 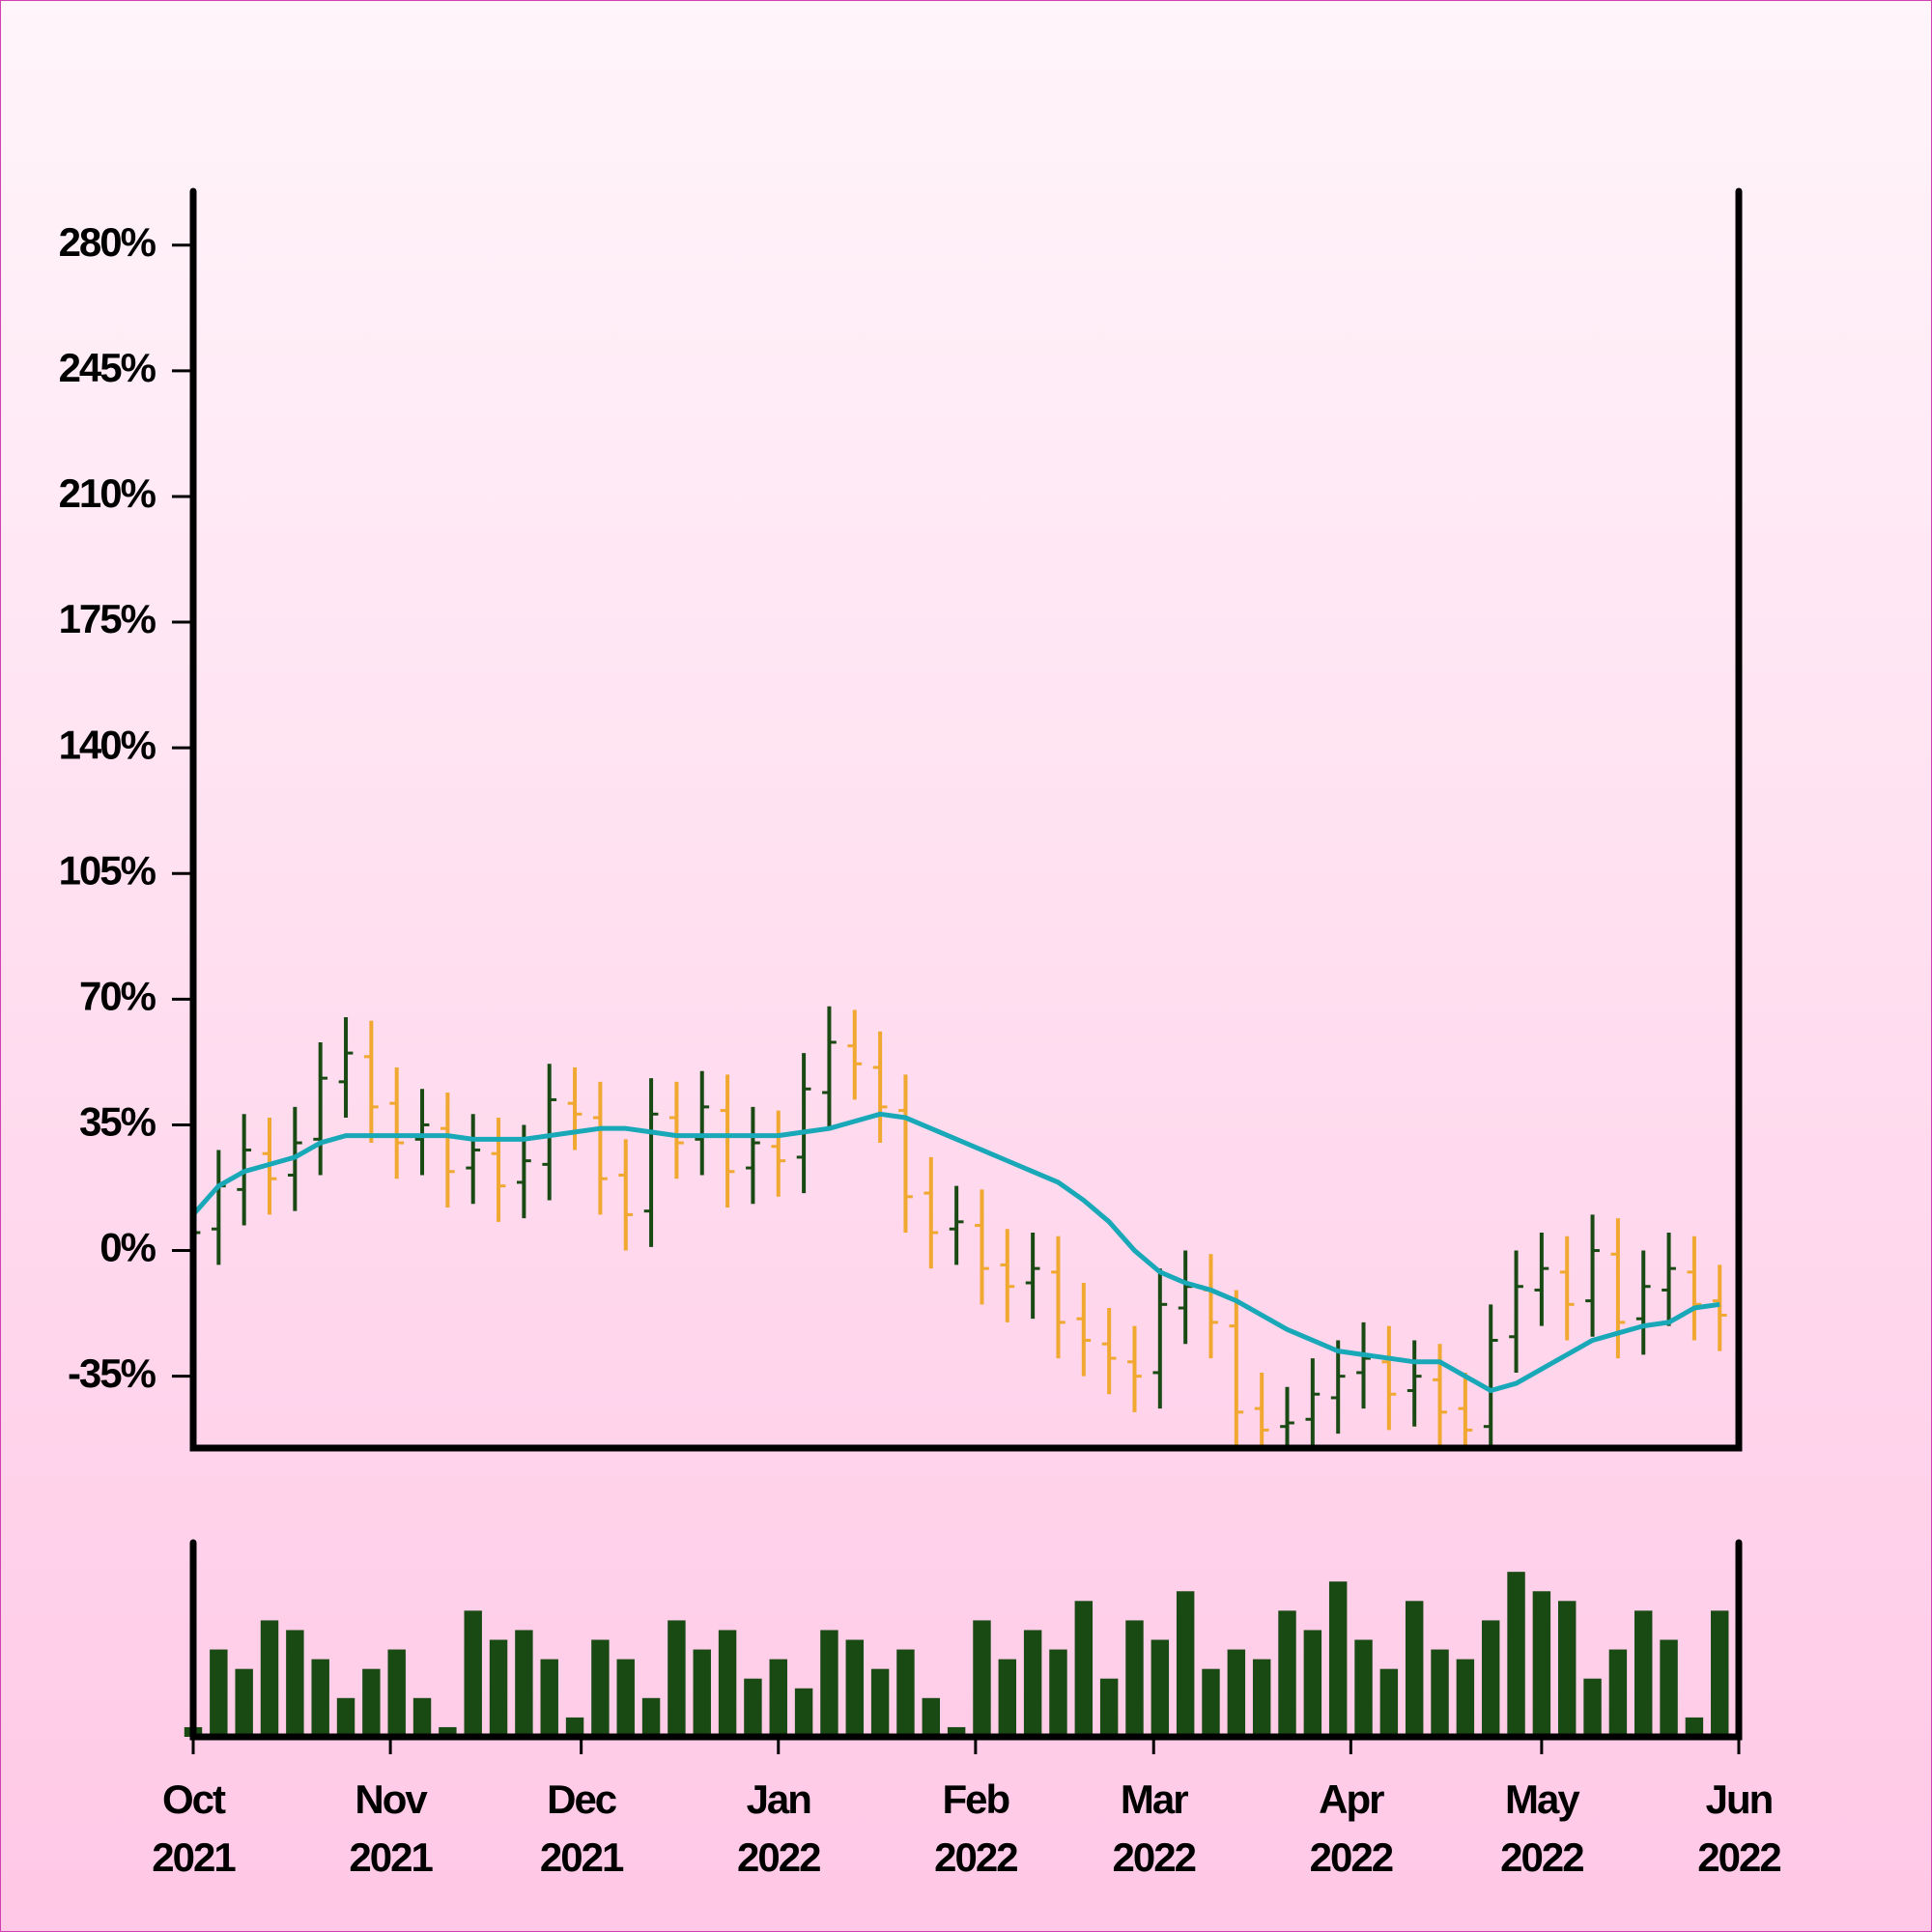 I want to click on y-tick-label: 210%, so click(x=107, y=493).